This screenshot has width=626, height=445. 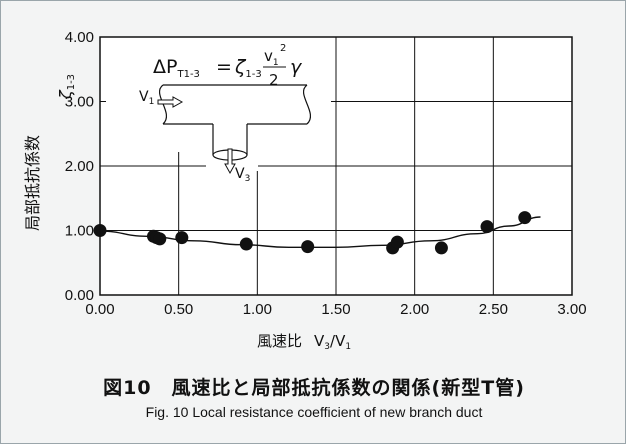 What do you see at coordinates (271, 57) in the screenshot?
I see `formula-numerator: v1` at bounding box center [271, 57].